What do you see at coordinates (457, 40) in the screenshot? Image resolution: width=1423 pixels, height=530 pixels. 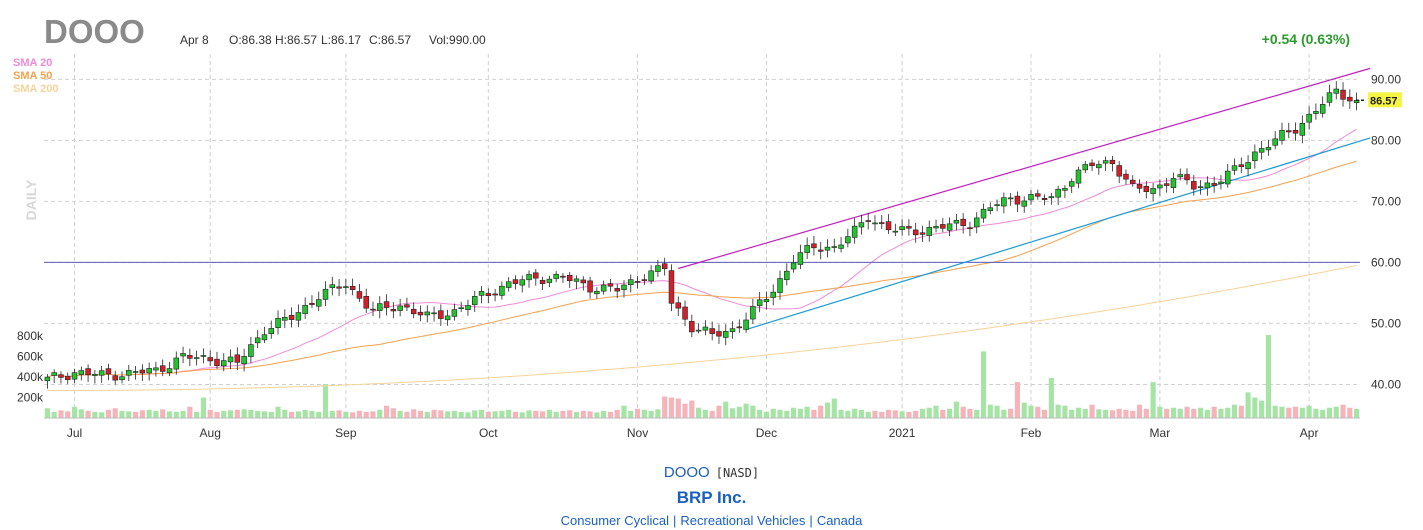 I see `ohlc-volume: Vol:990.00` at bounding box center [457, 40].